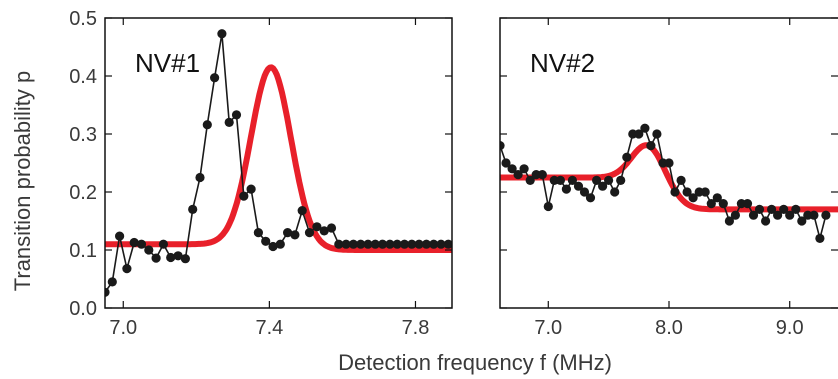 The height and width of the screenshot is (379, 838). Describe the element at coordinates (83, 309) in the screenshot. I see `y-tick-label: 0.0` at that location.